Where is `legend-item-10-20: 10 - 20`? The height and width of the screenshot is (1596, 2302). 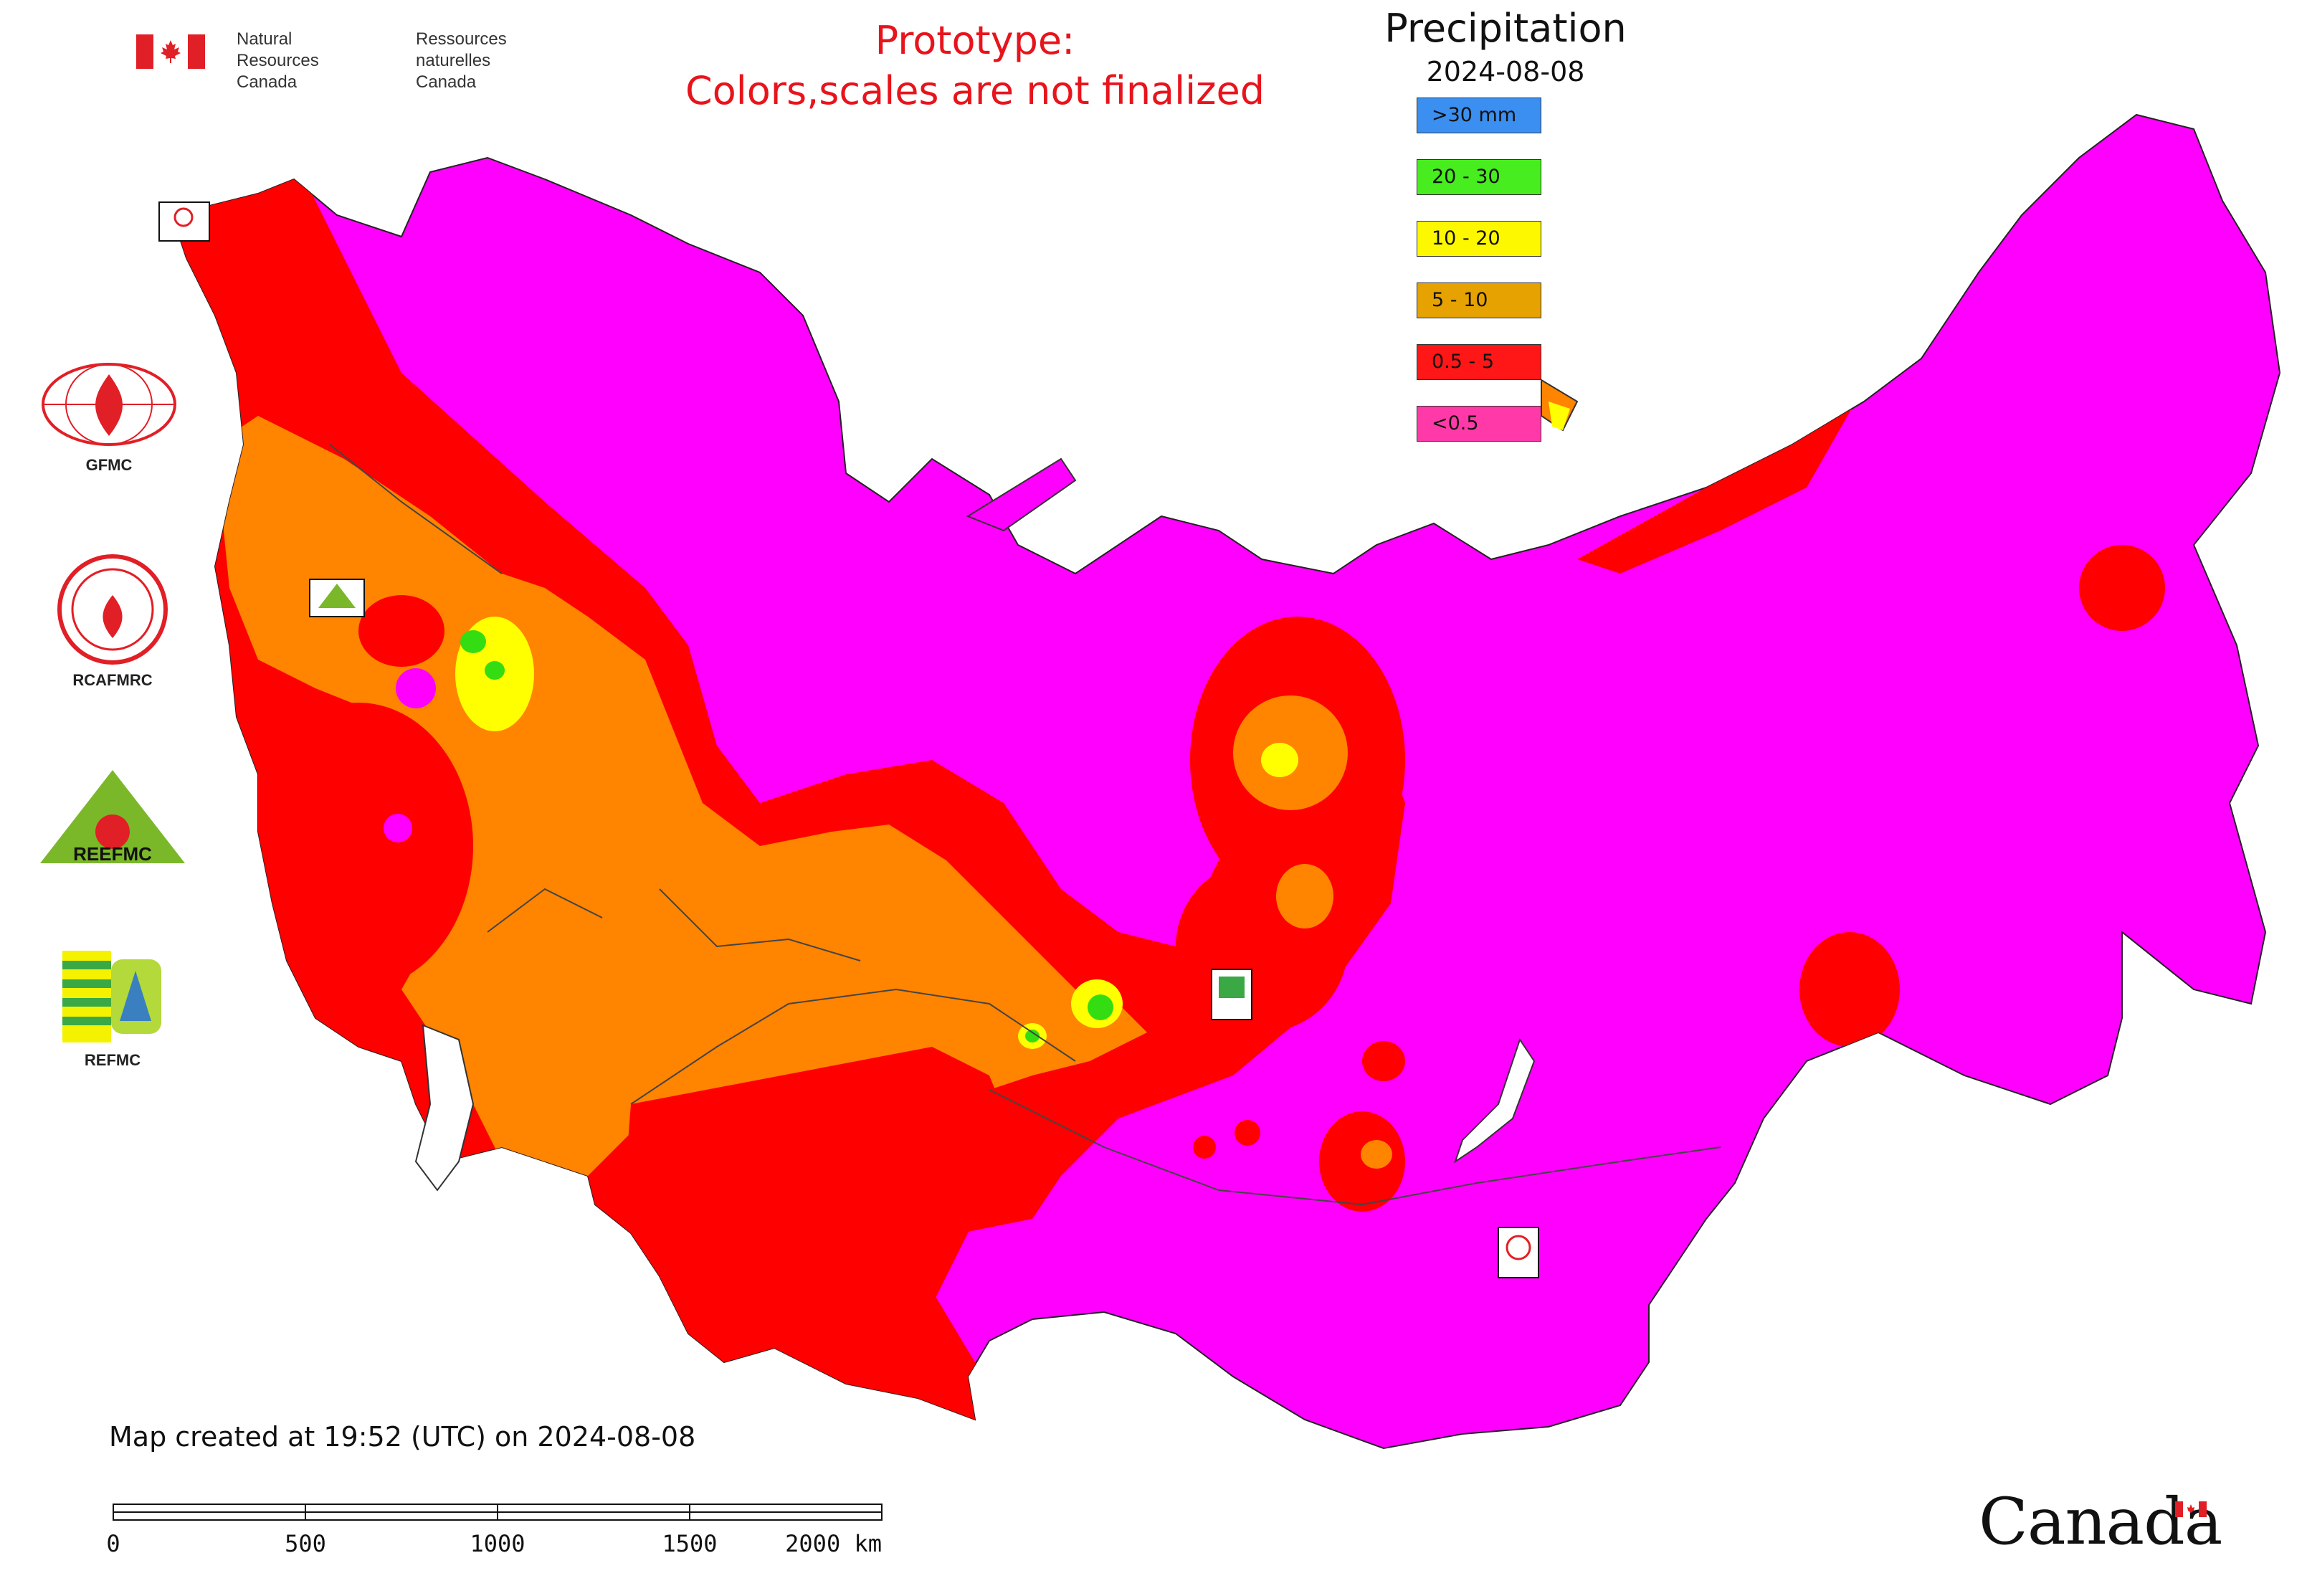
legend-item-10-20: 10 - 20 is located at coordinates (1479, 239).